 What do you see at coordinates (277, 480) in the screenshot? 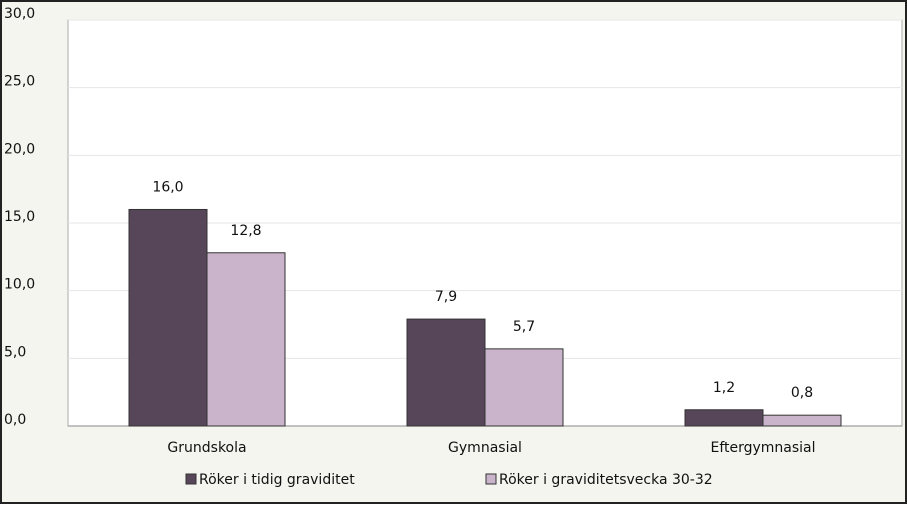
I see `legend-label: Röker i tidig graviditet` at bounding box center [277, 480].